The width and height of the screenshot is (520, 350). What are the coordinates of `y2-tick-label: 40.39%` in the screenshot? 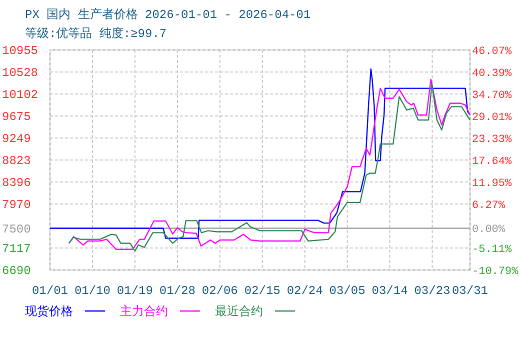 It's located at (492, 74).